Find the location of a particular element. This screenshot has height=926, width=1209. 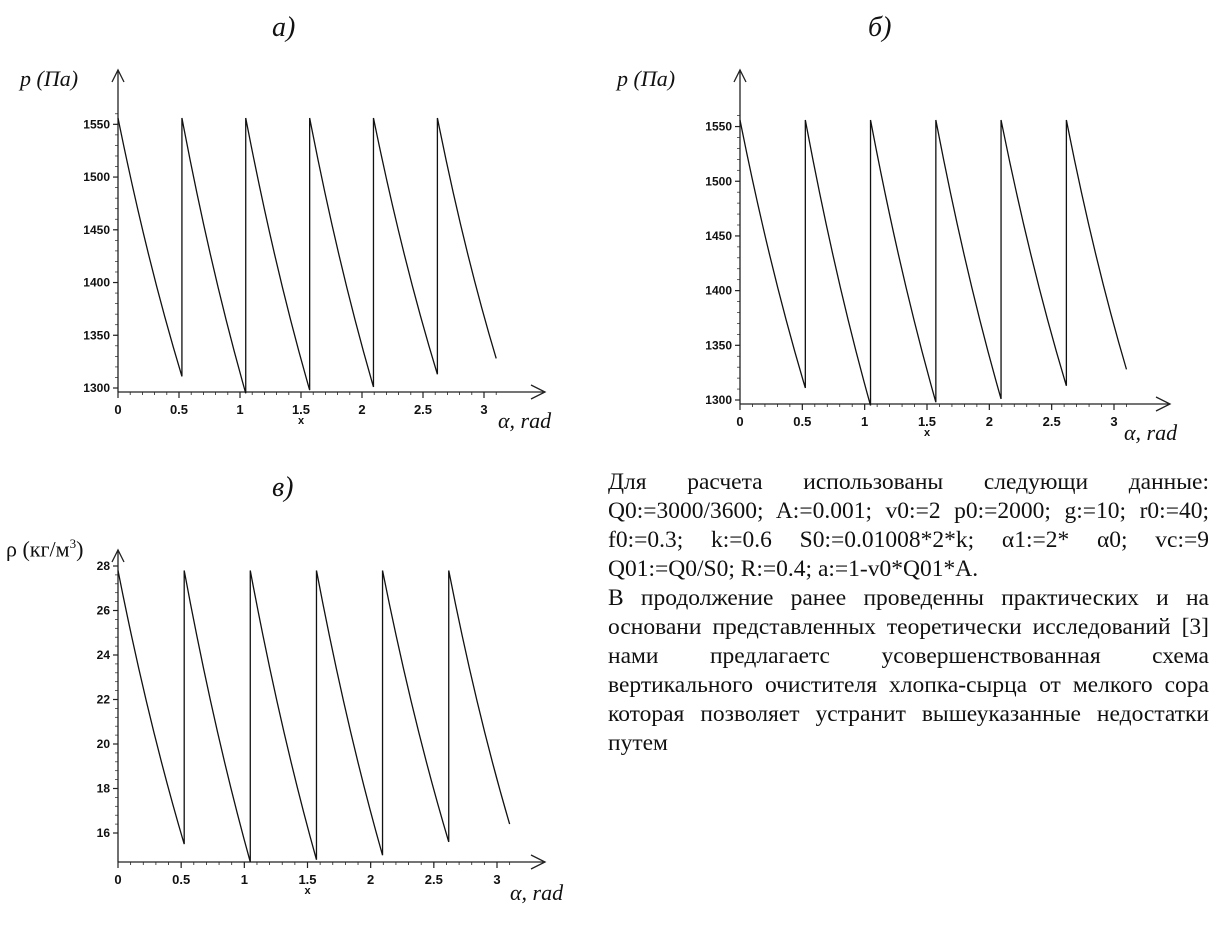

chart-c: 0 0.5 1 1.5 2 2.5 3 x 16 18 20 22 24 26 28 is located at coordinates (322, 722).